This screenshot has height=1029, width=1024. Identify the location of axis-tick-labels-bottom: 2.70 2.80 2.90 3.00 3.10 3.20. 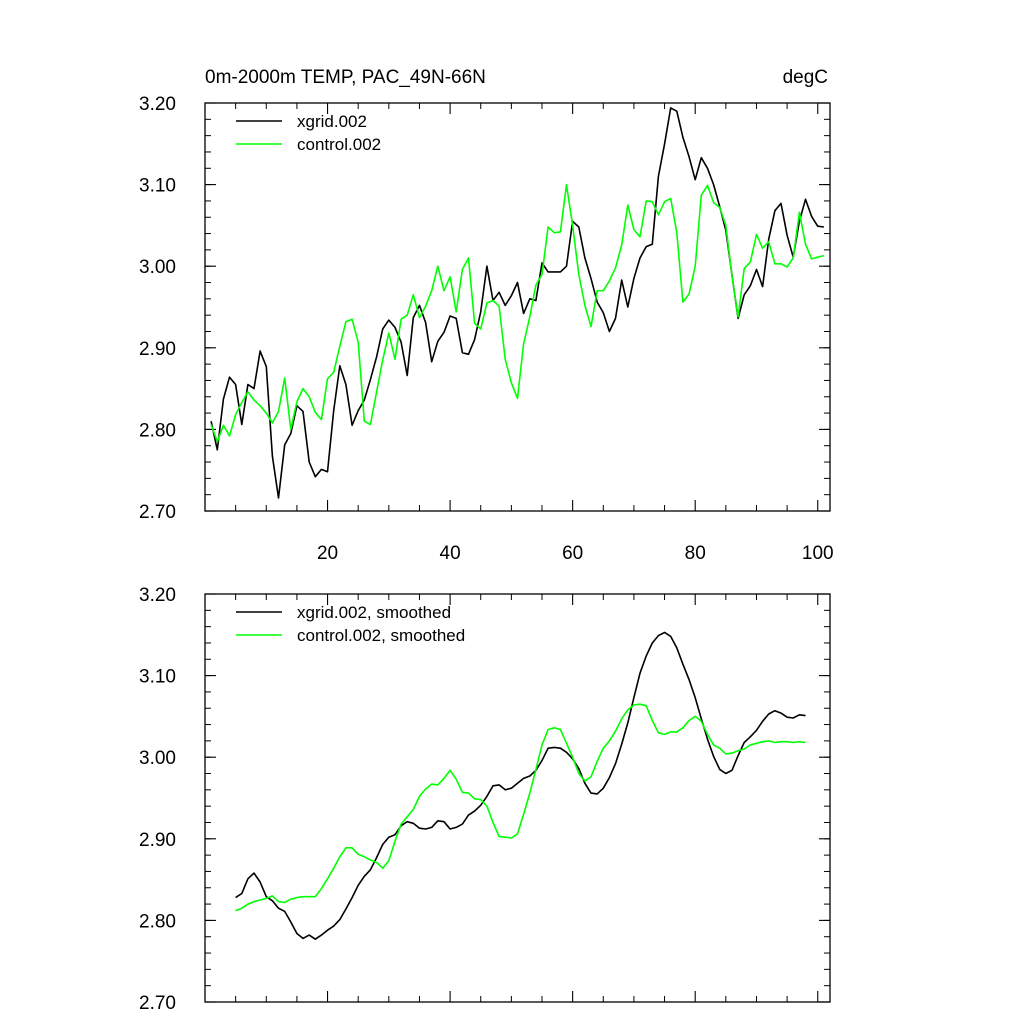
(157, 799).